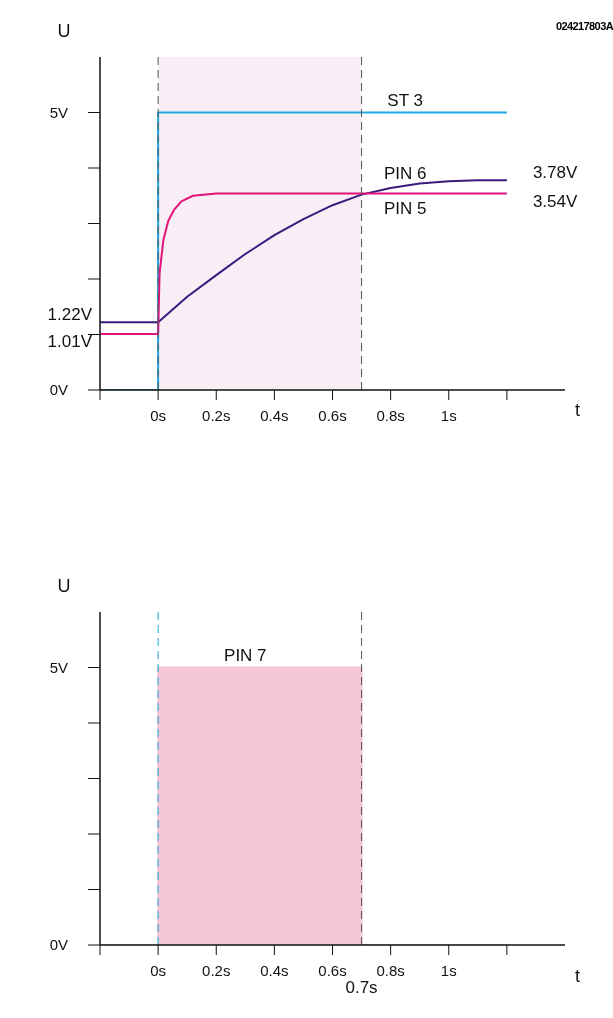 This screenshot has width=613, height=1018. Describe the element at coordinates (361, 987) in the screenshot. I see `annotation: 0.7s` at that location.